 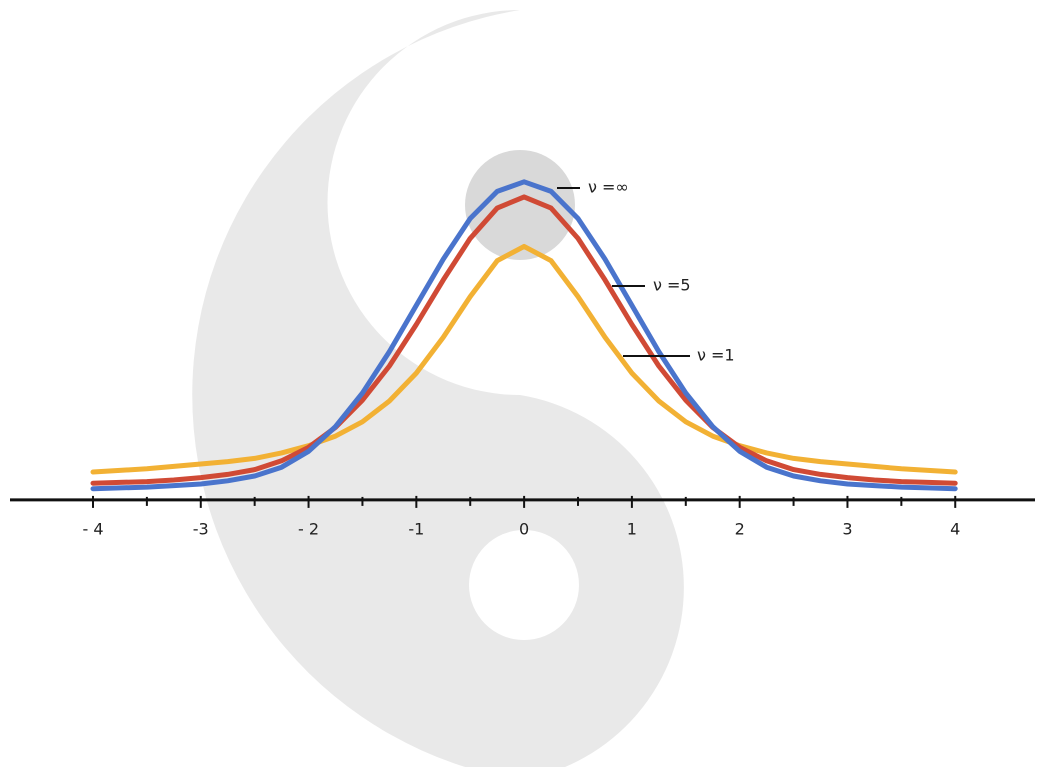 What do you see at coordinates (416, 528) in the screenshot?
I see `x-tick-label: -1` at bounding box center [416, 528].